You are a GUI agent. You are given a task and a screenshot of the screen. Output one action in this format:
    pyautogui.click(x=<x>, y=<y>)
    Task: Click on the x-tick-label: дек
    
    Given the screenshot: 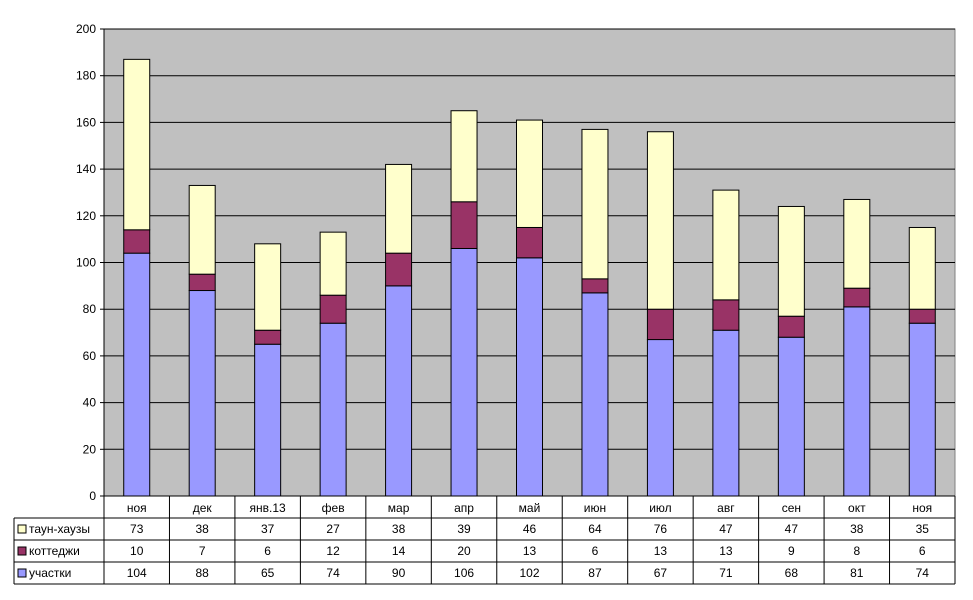 What is the action you would take?
    pyautogui.click(x=203, y=508)
    